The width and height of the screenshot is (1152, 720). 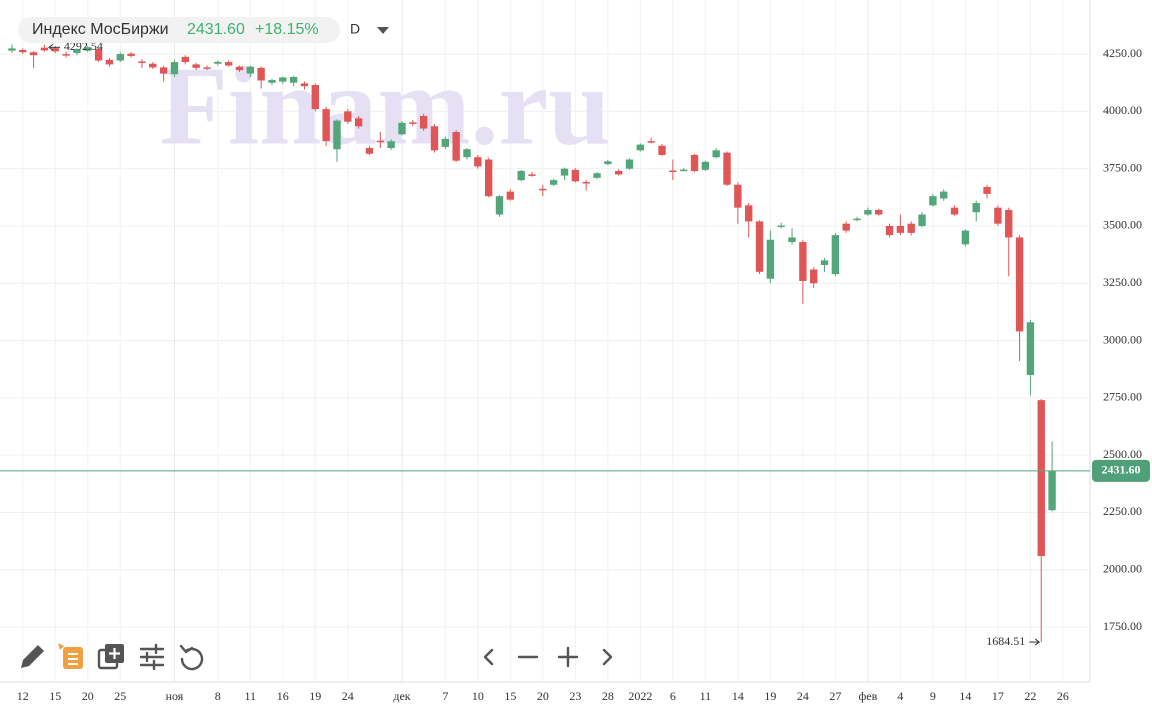 What do you see at coordinates (933, 696) in the screenshot?
I see `x-tick-label: 9` at bounding box center [933, 696].